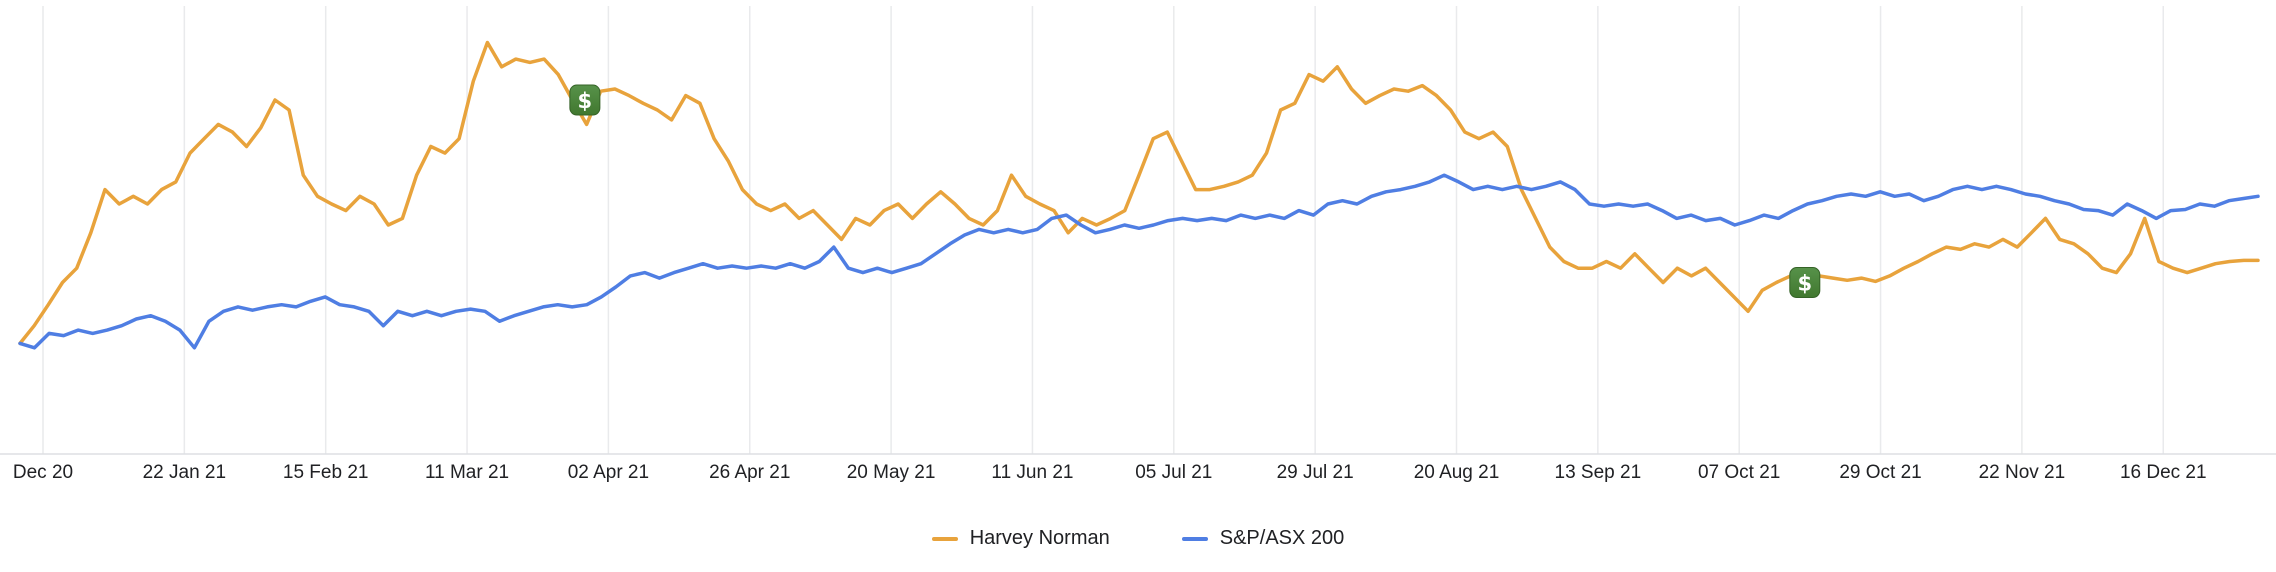 This screenshot has height=572, width=2276. What do you see at coordinates (467, 472) in the screenshot?
I see `x-tick-label: 11 Mar 21` at bounding box center [467, 472].